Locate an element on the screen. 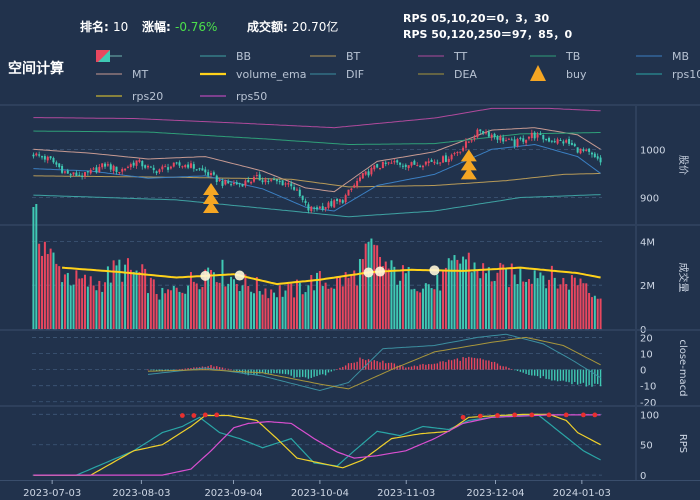 The width and height of the screenshot is (700, 500). x-tick-label: 2023-12-04 is located at coordinates (495, 493).